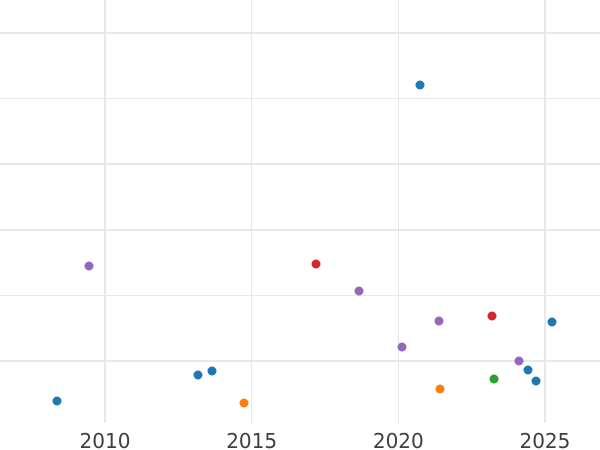  What do you see at coordinates (494, 379) in the screenshot?
I see `data-point-green` at bounding box center [494, 379].